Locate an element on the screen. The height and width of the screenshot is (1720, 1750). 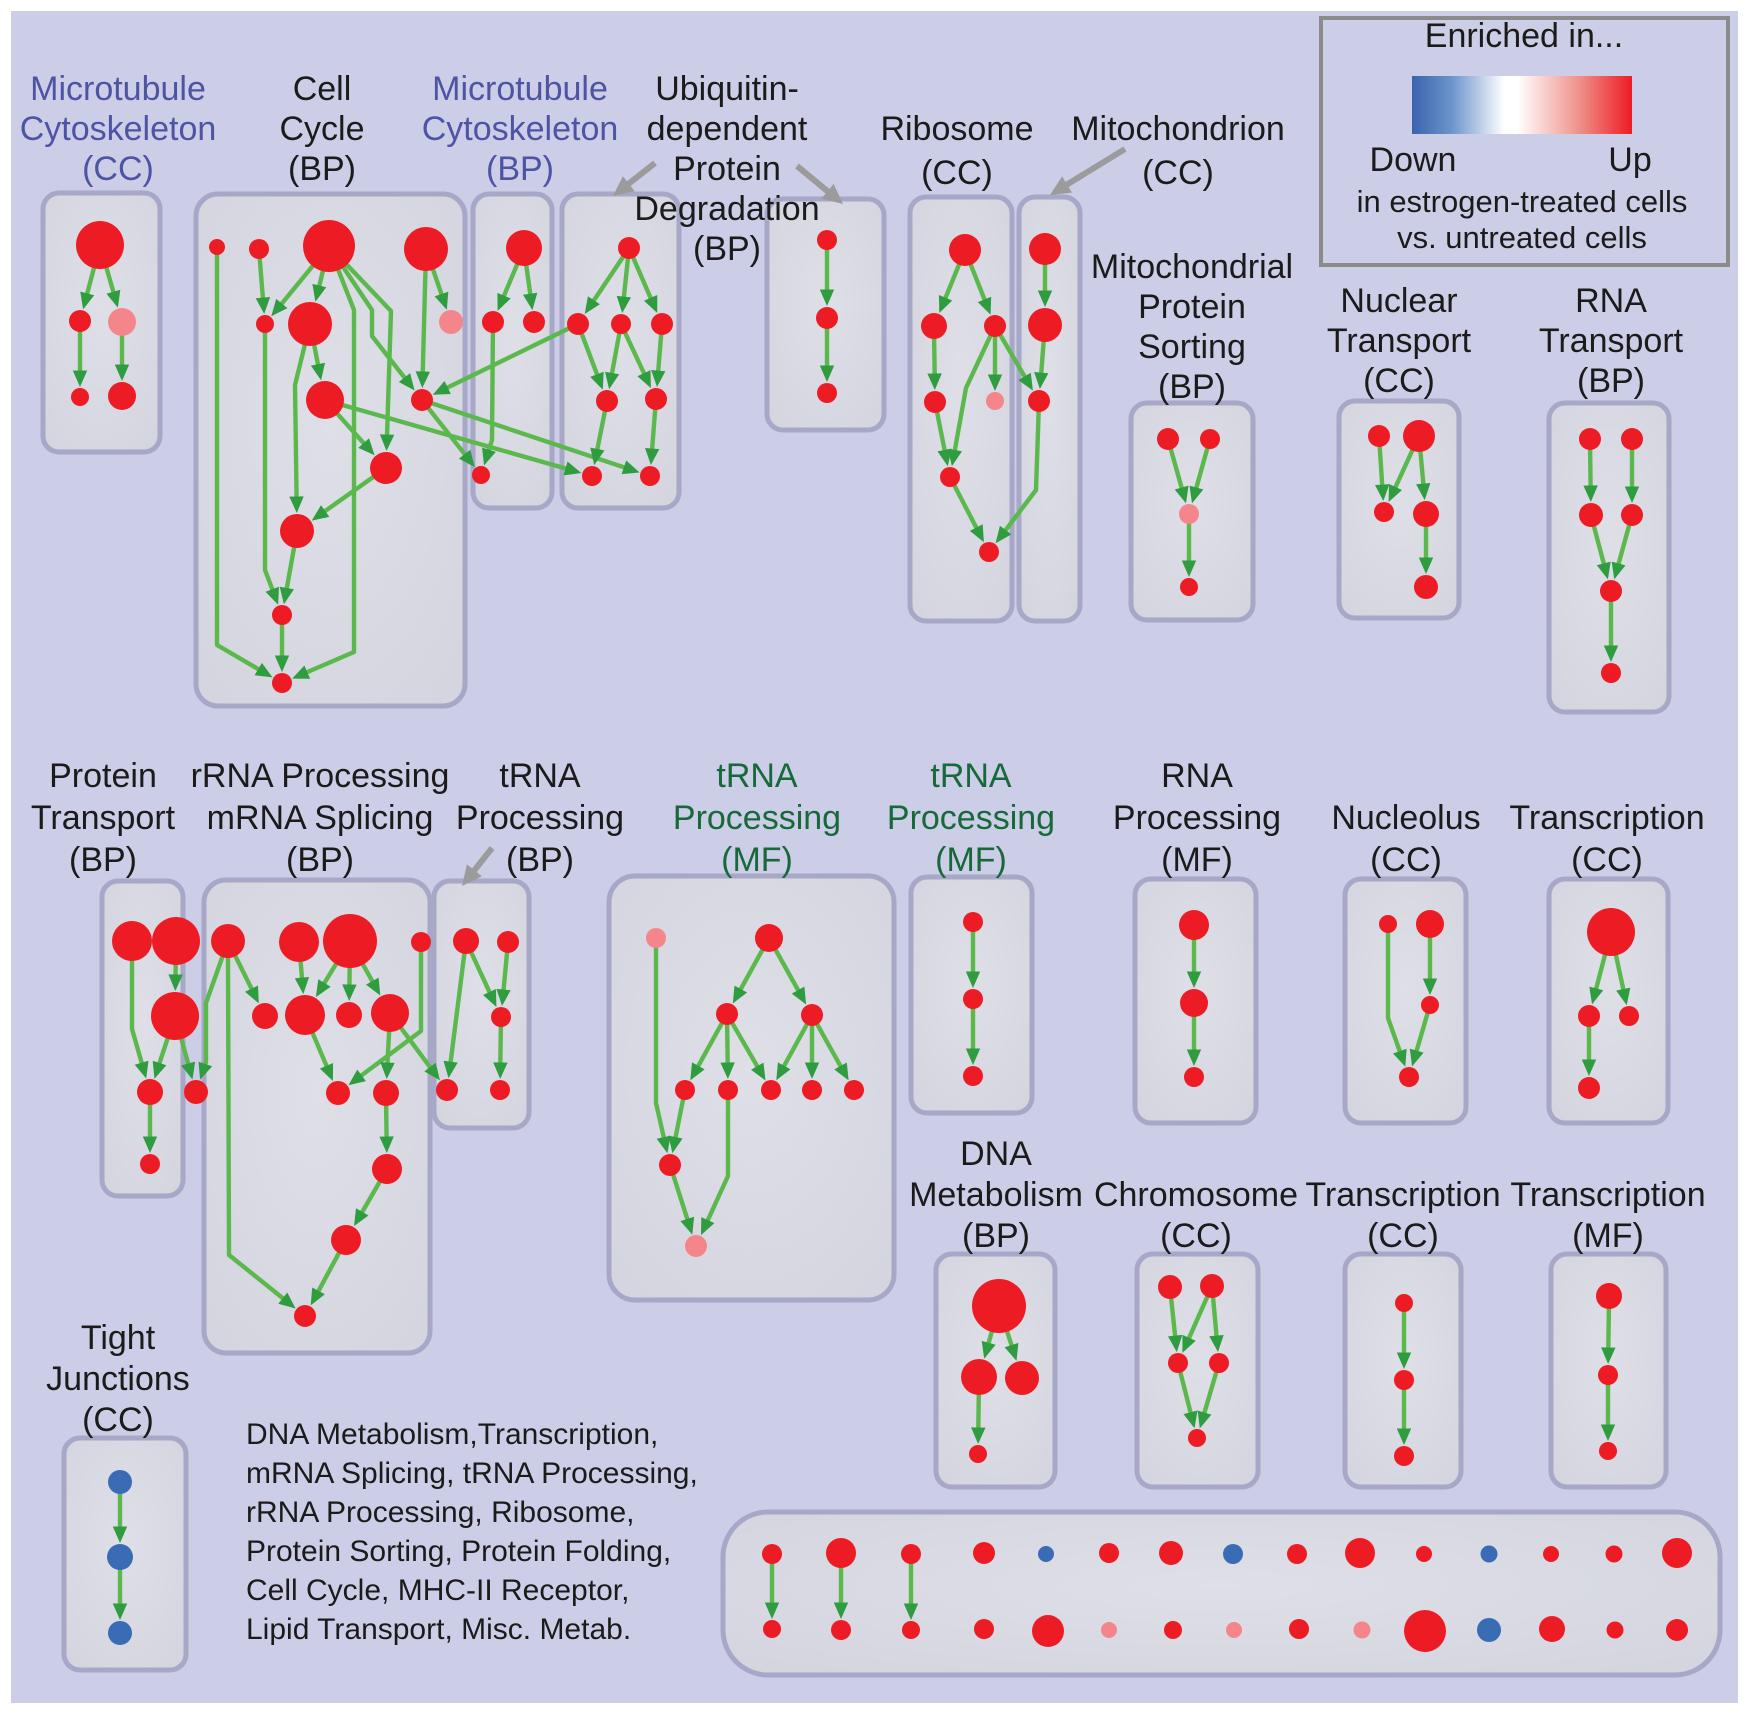
svg-text:Protein Sorting, Protein Foldi: Protein Sorting, Protein Folding, is located at coordinates (458, 1551).